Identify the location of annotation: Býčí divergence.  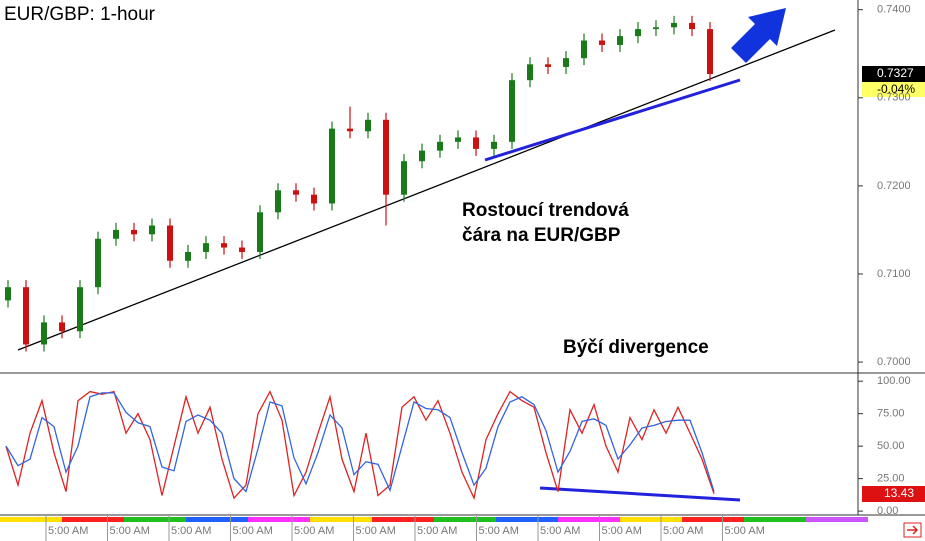
(636, 347).